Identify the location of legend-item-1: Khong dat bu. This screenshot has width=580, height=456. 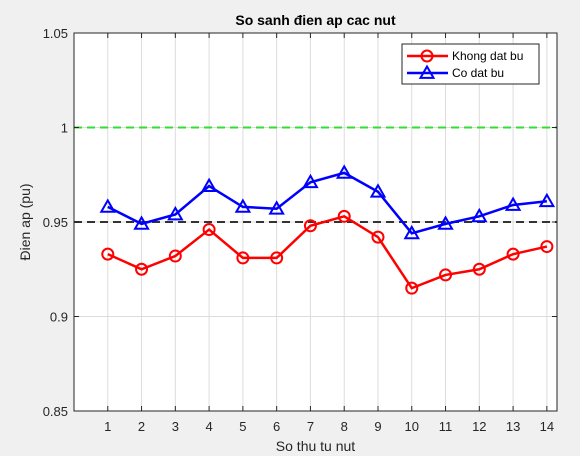
(465, 56).